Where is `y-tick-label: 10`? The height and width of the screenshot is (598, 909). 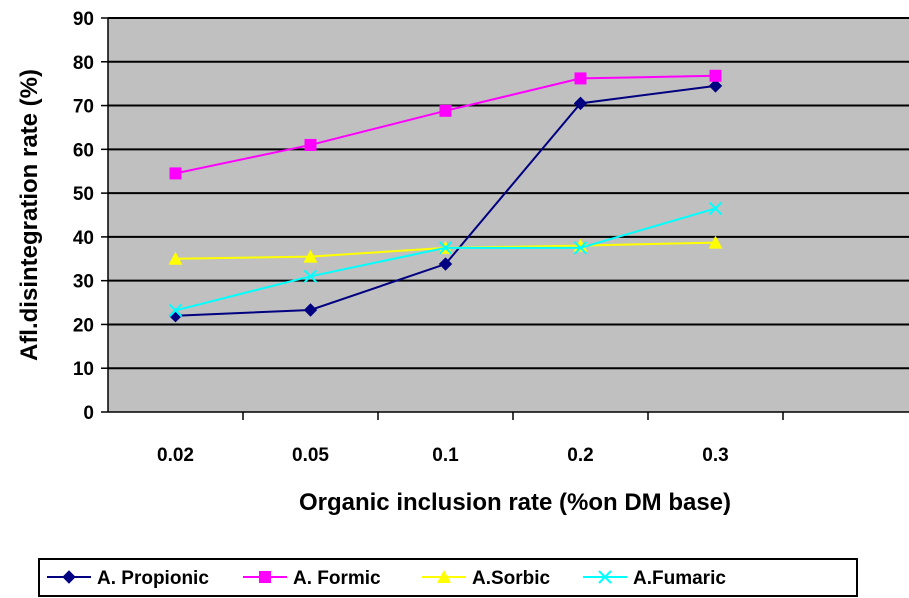 y-tick-label: 10 is located at coordinates (83, 369).